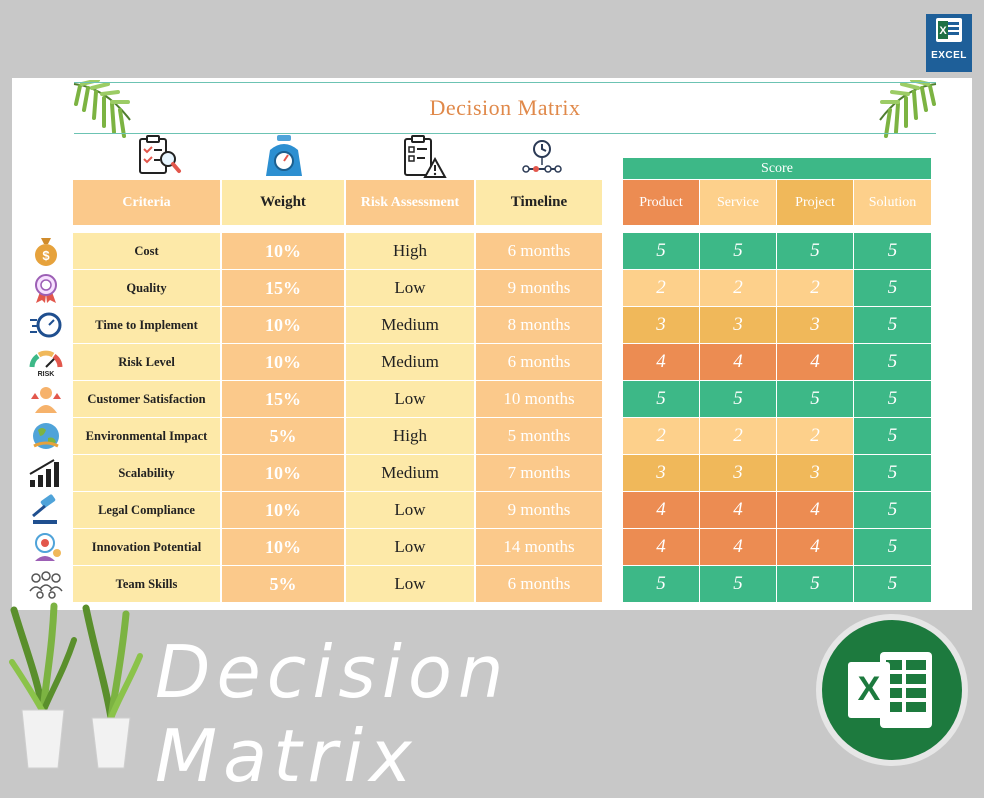 The image size is (984, 798). I want to click on timeline-cell: 10 months, so click(539, 399).